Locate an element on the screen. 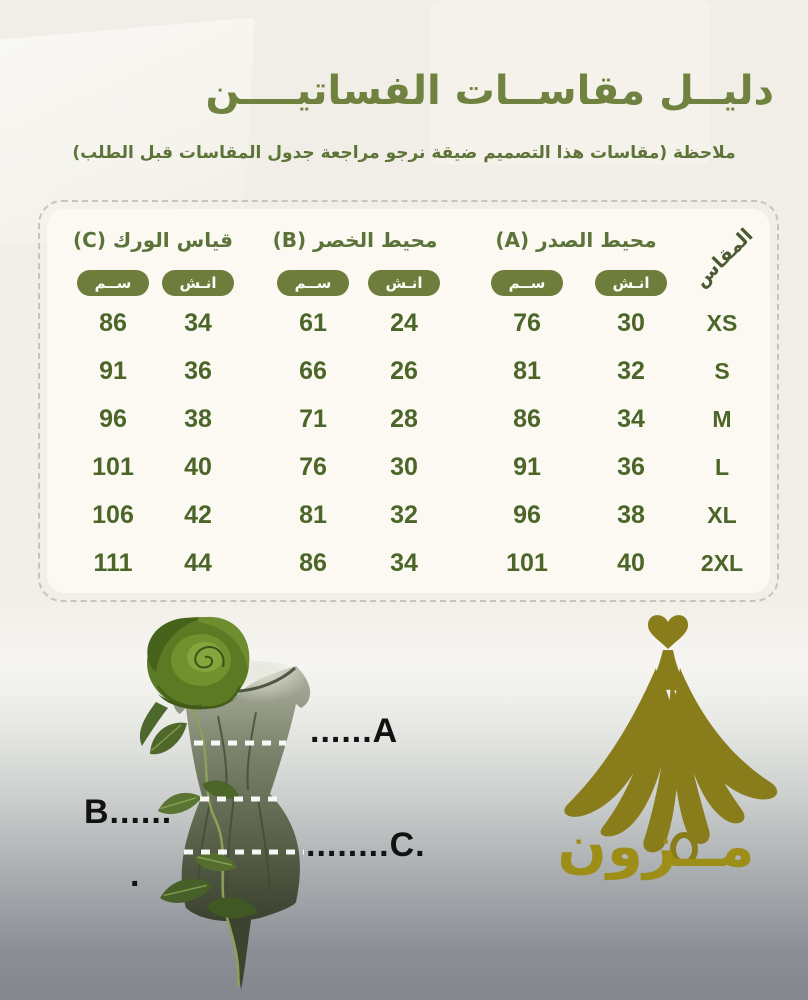 This screenshot has height=1000, width=808. chest-cm-value: 81 is located at coordinates (527, 370).